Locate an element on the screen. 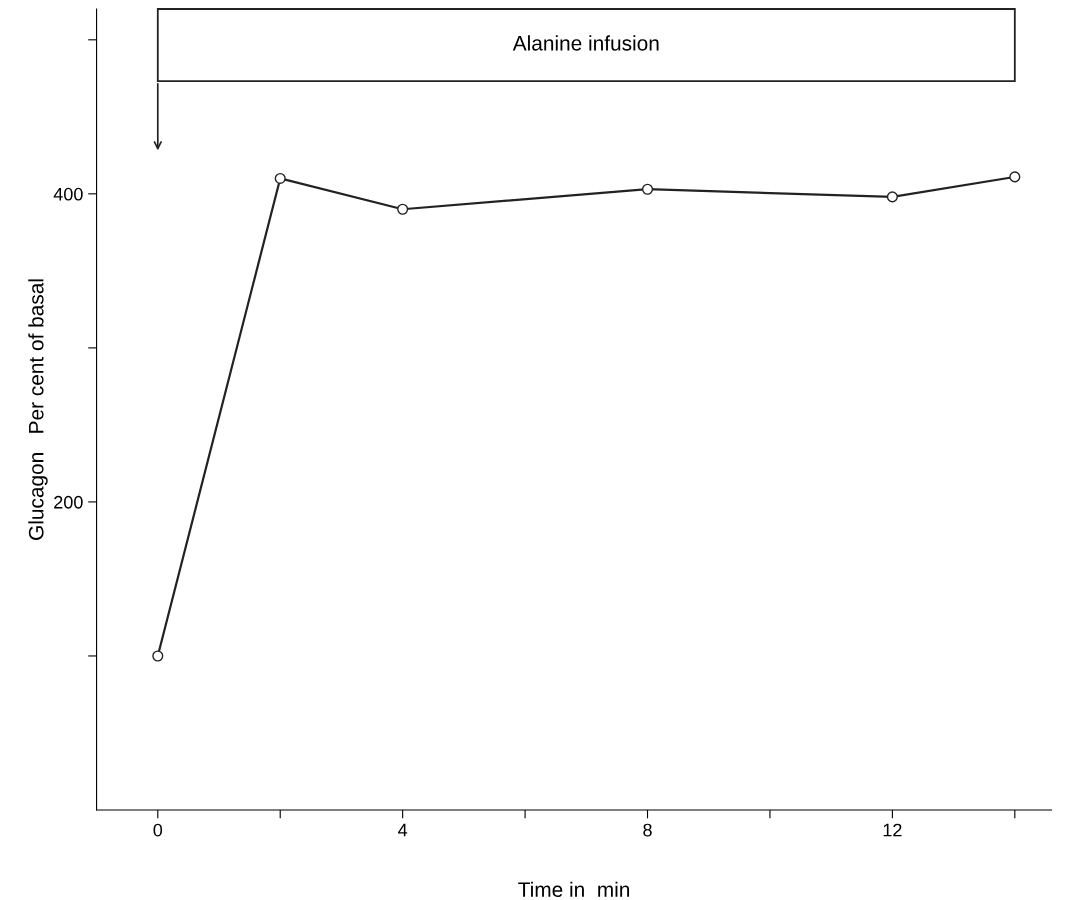  band-label: Alanine infusion is located at coordinates (585, 43).